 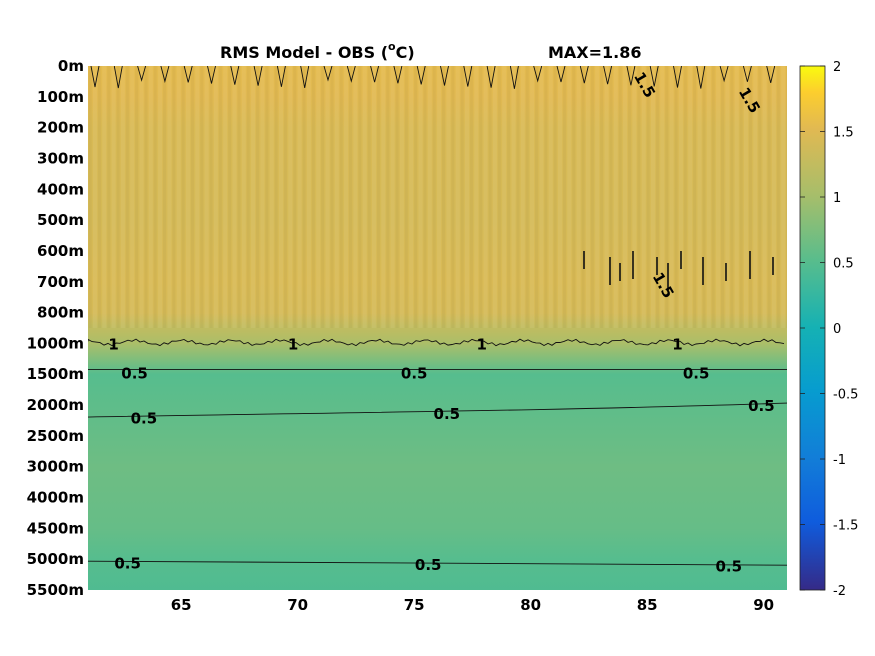 What do you see at coordinates (60, 313) in the screenshot?
I see `y-tick-label: 800m` at bounding box center [60, 313].